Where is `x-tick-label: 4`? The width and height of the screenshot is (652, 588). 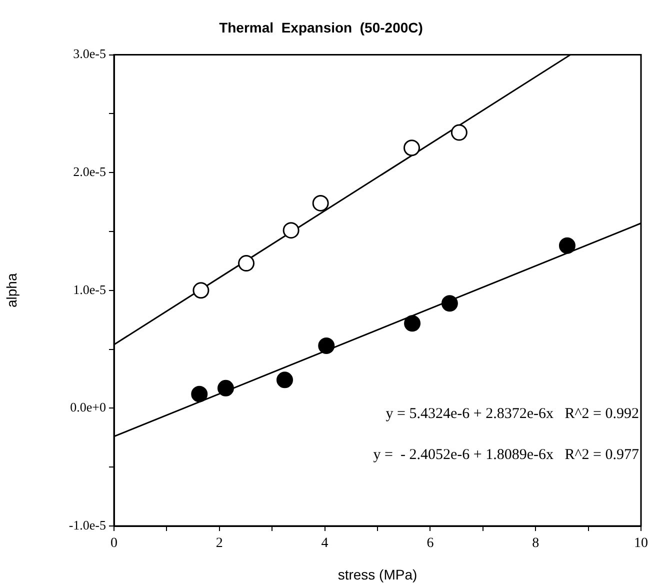
x-tick-label: 4 is located at coordinates (324, 544).